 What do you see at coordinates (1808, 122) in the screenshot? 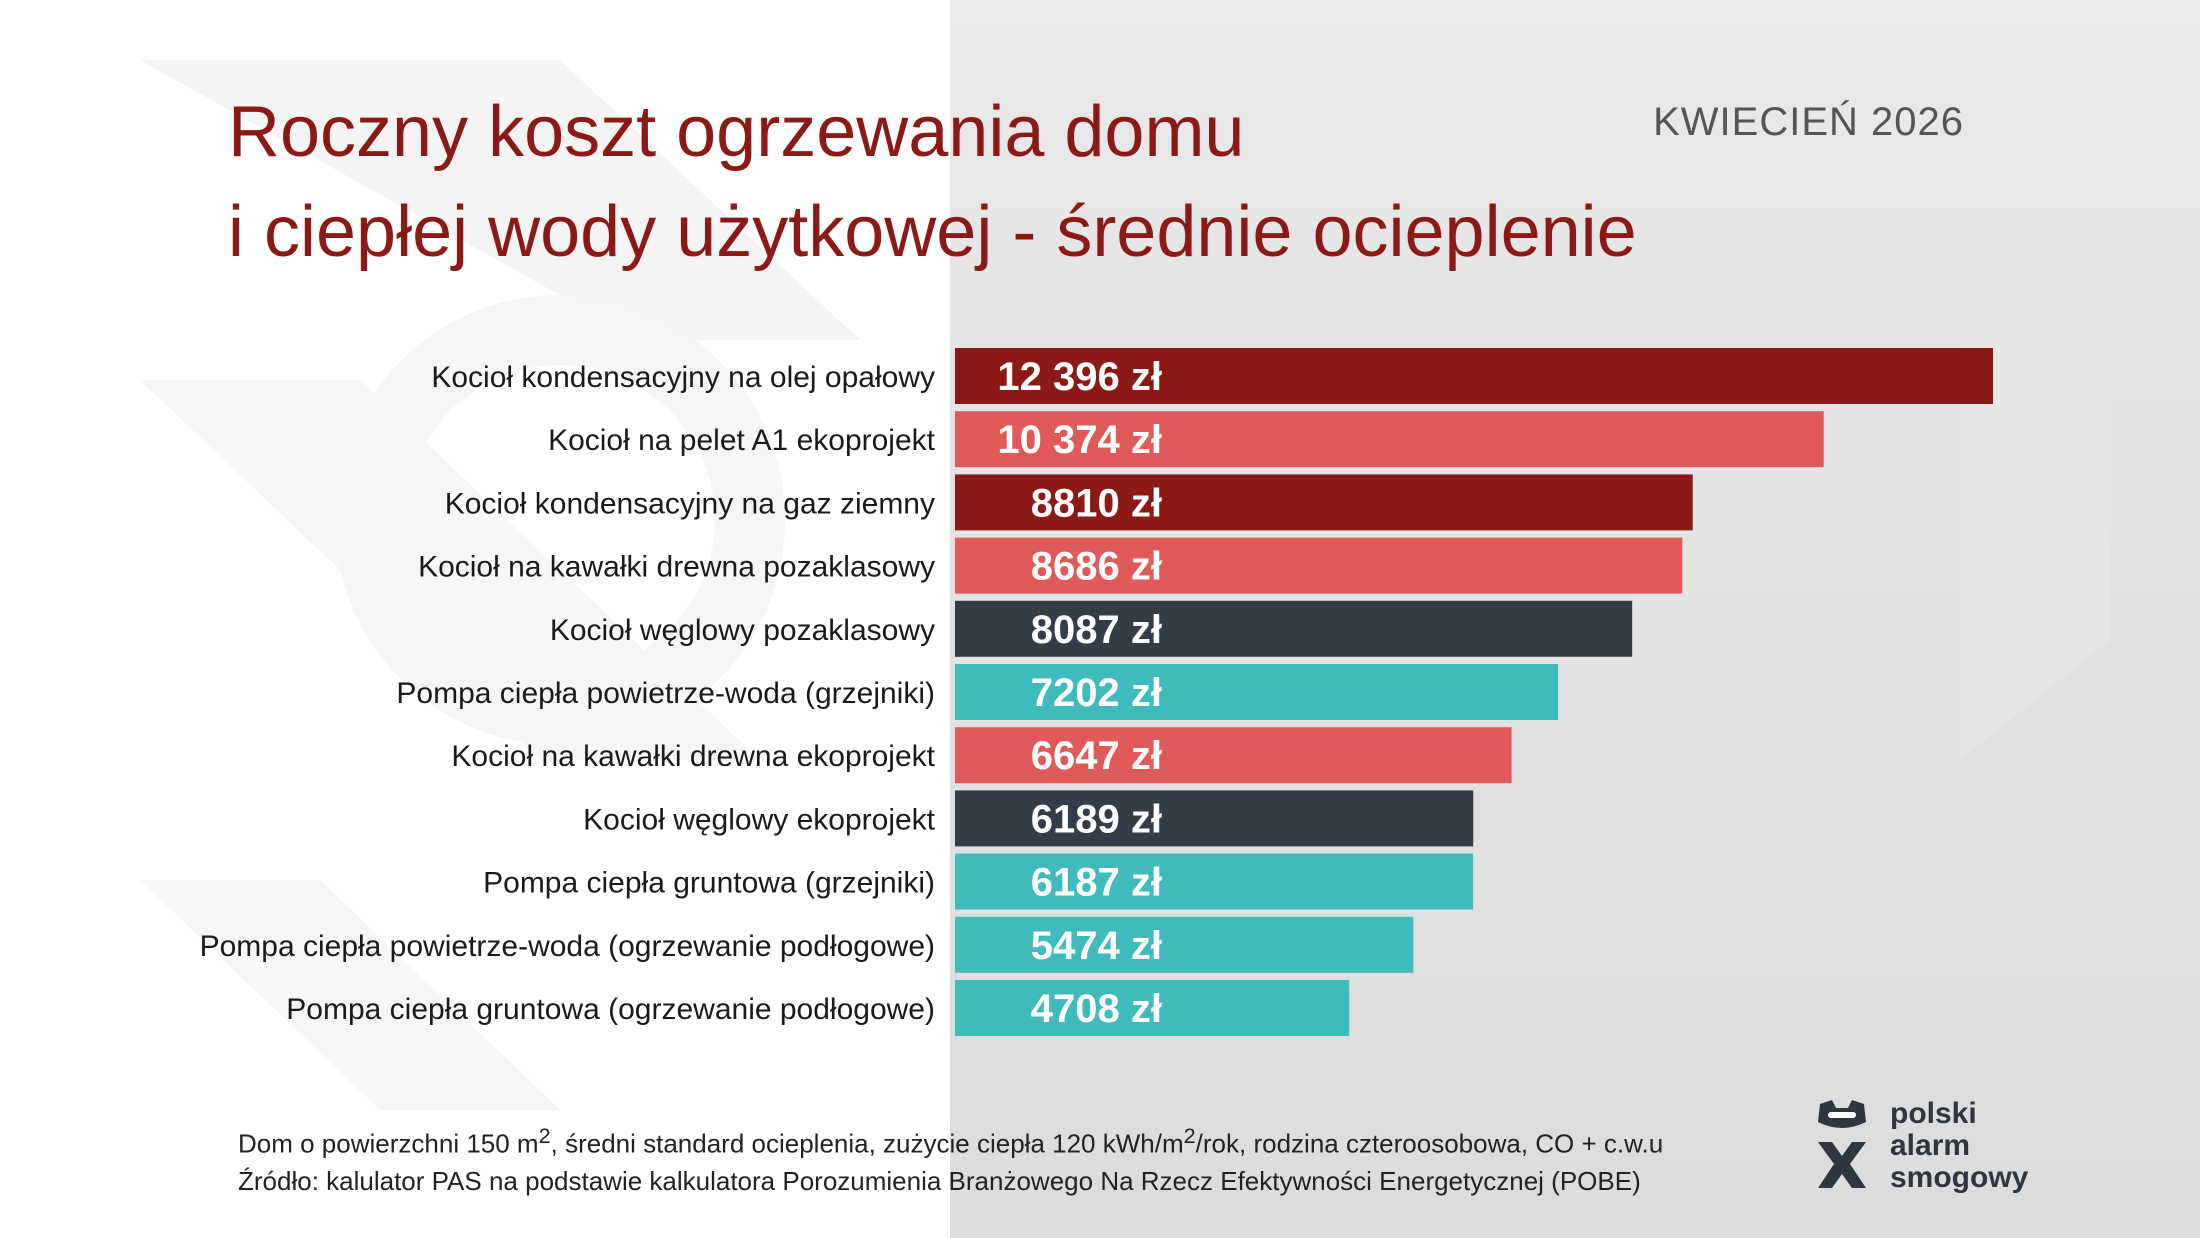
I see `date-label: KWIECIEŃ 2026` at bounding box center [1808, 122].